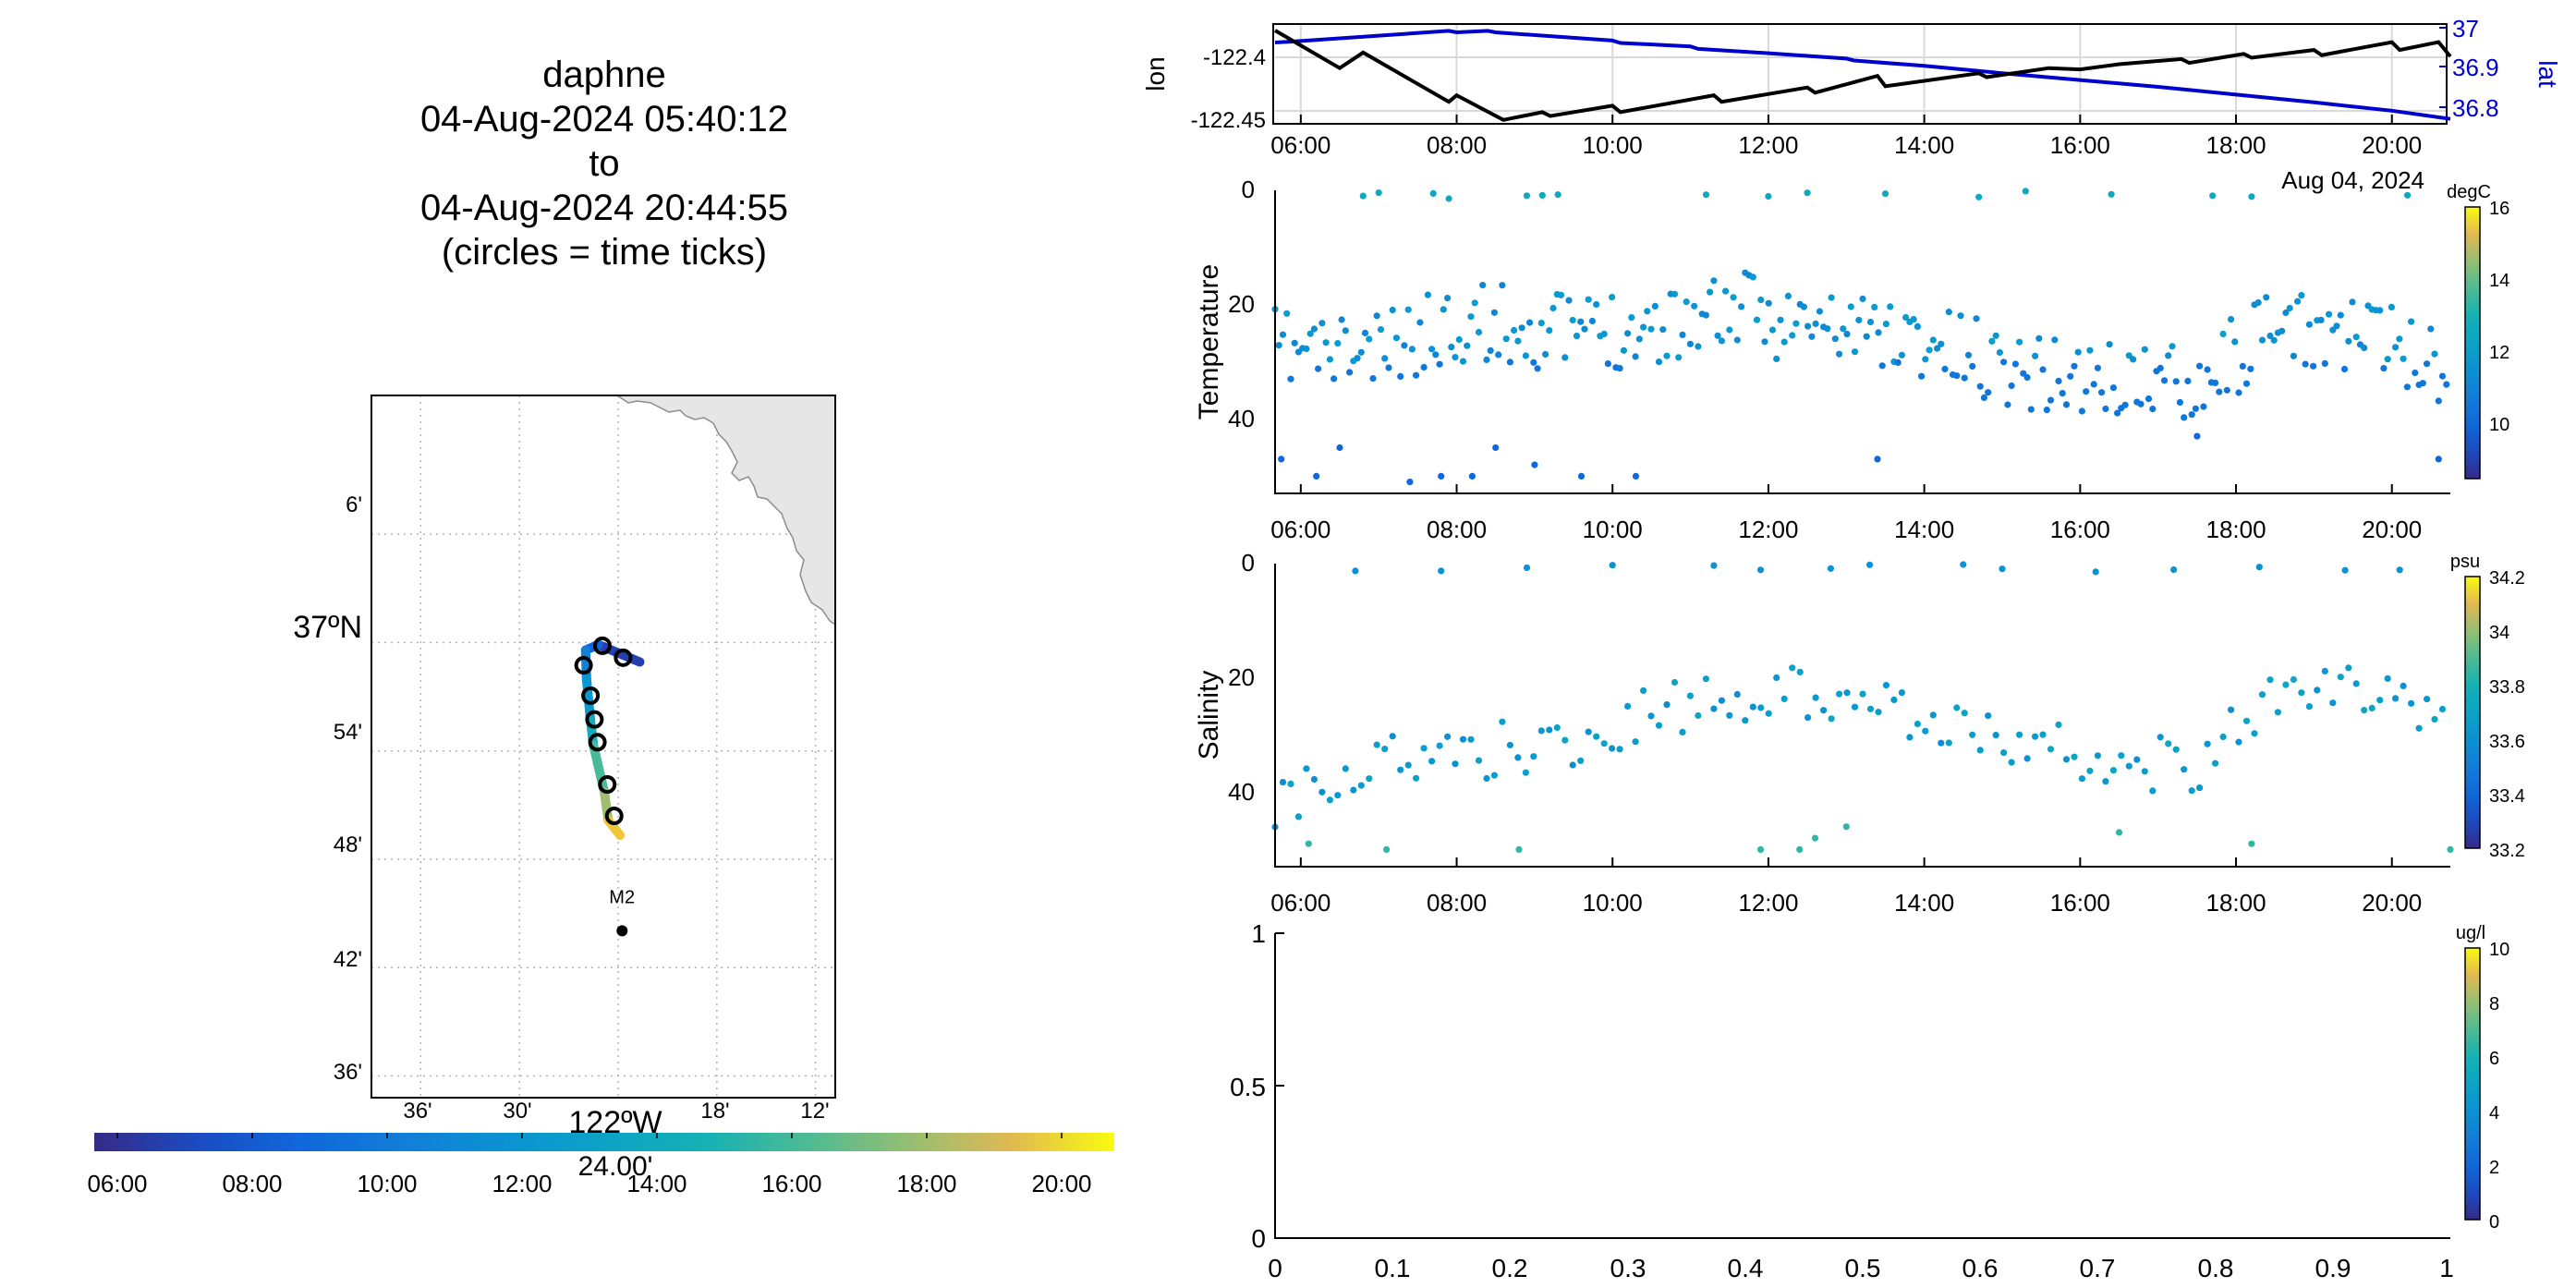 The image size is (2576, 1288). What do you see at coordinates (2547, 74) in the screenshot?
I see `lat-axis-label: lat` at bounding box center [2547, 74].